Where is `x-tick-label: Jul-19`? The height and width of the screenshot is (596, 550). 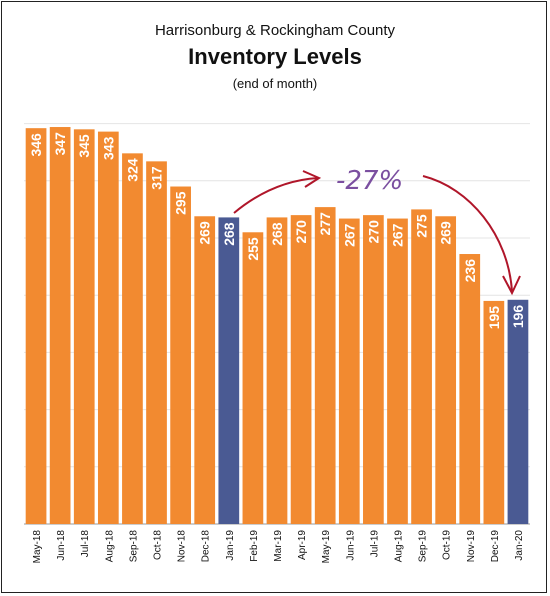
x-tick-label: Jul-19 is located at coordinates (374, 544).